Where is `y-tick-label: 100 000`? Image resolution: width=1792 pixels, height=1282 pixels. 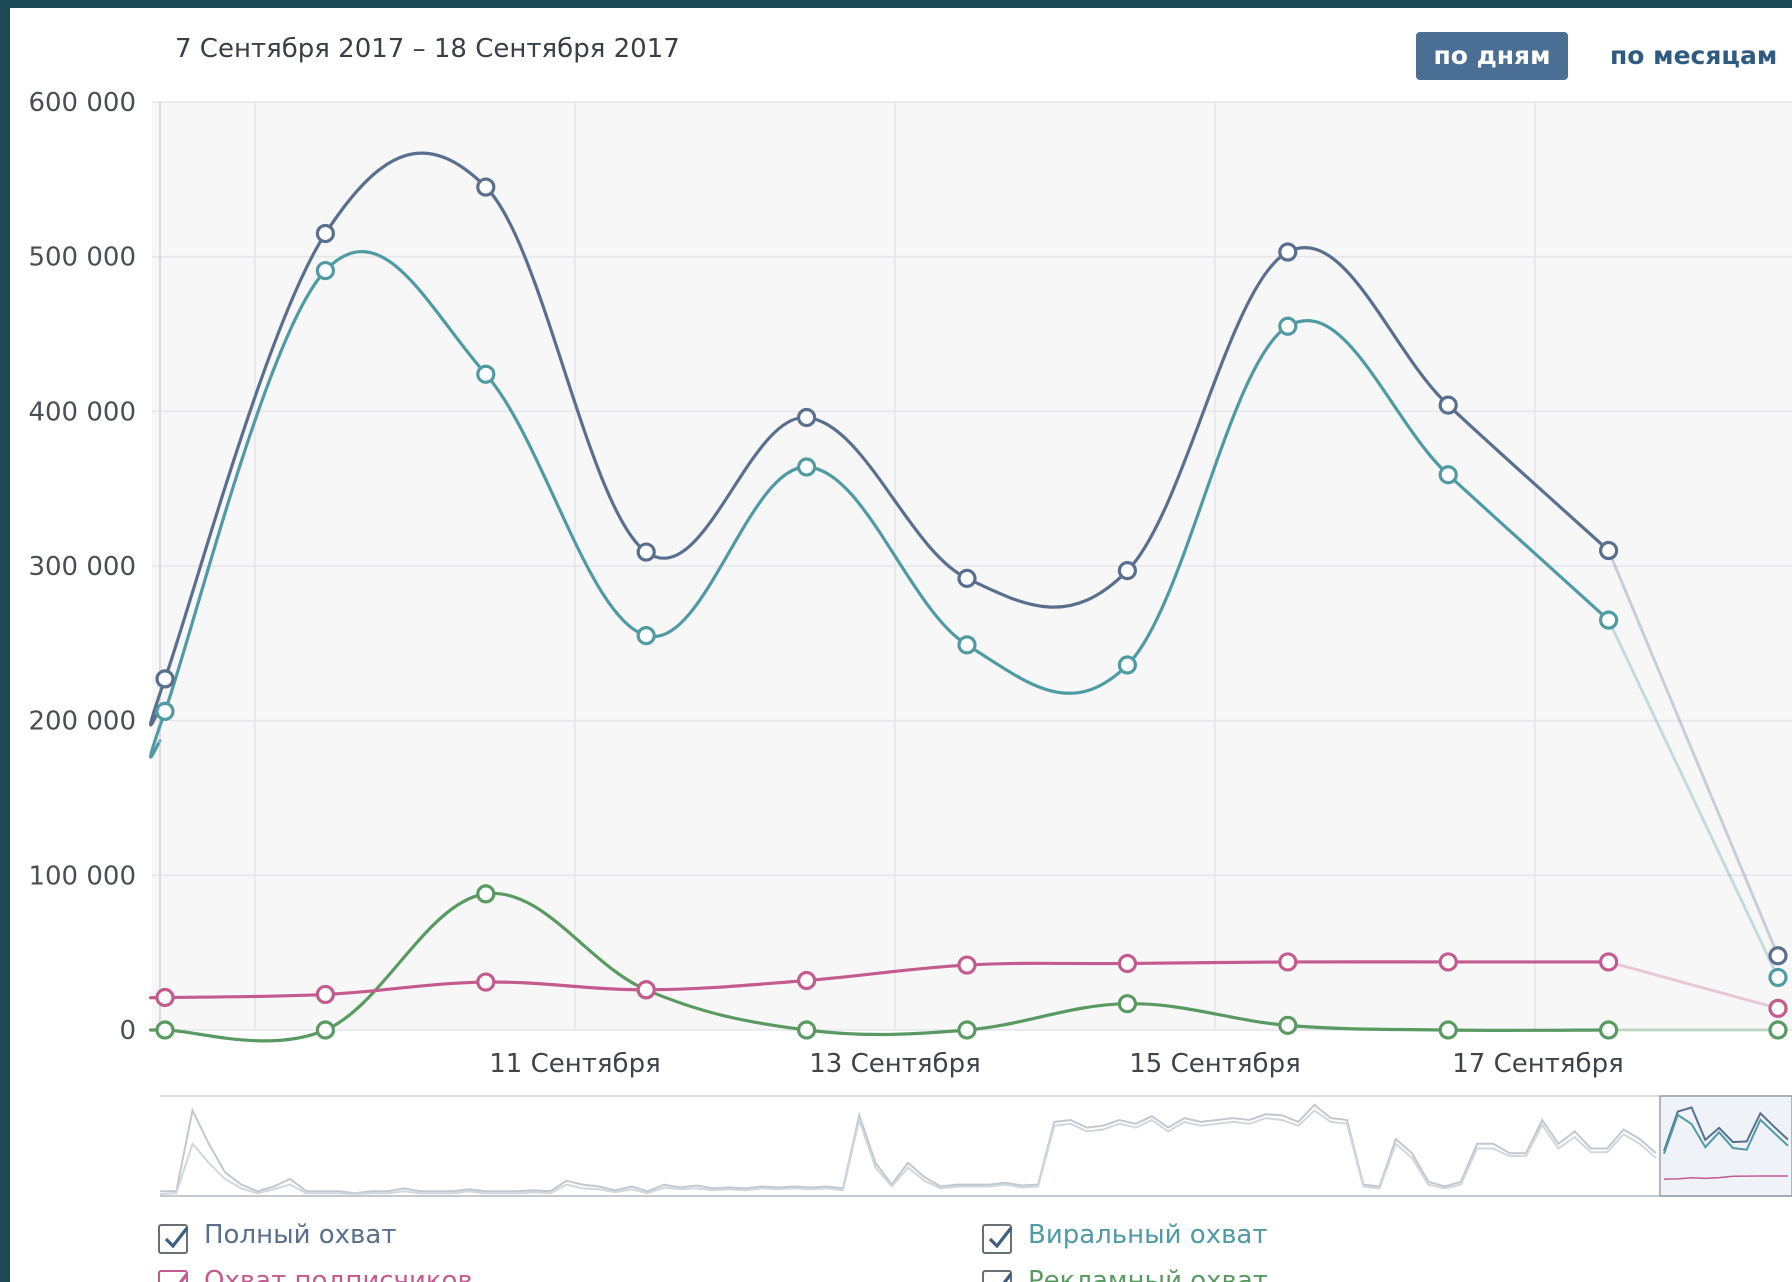 y-tick-label: 100 000 is located at coordinates (82, 876).